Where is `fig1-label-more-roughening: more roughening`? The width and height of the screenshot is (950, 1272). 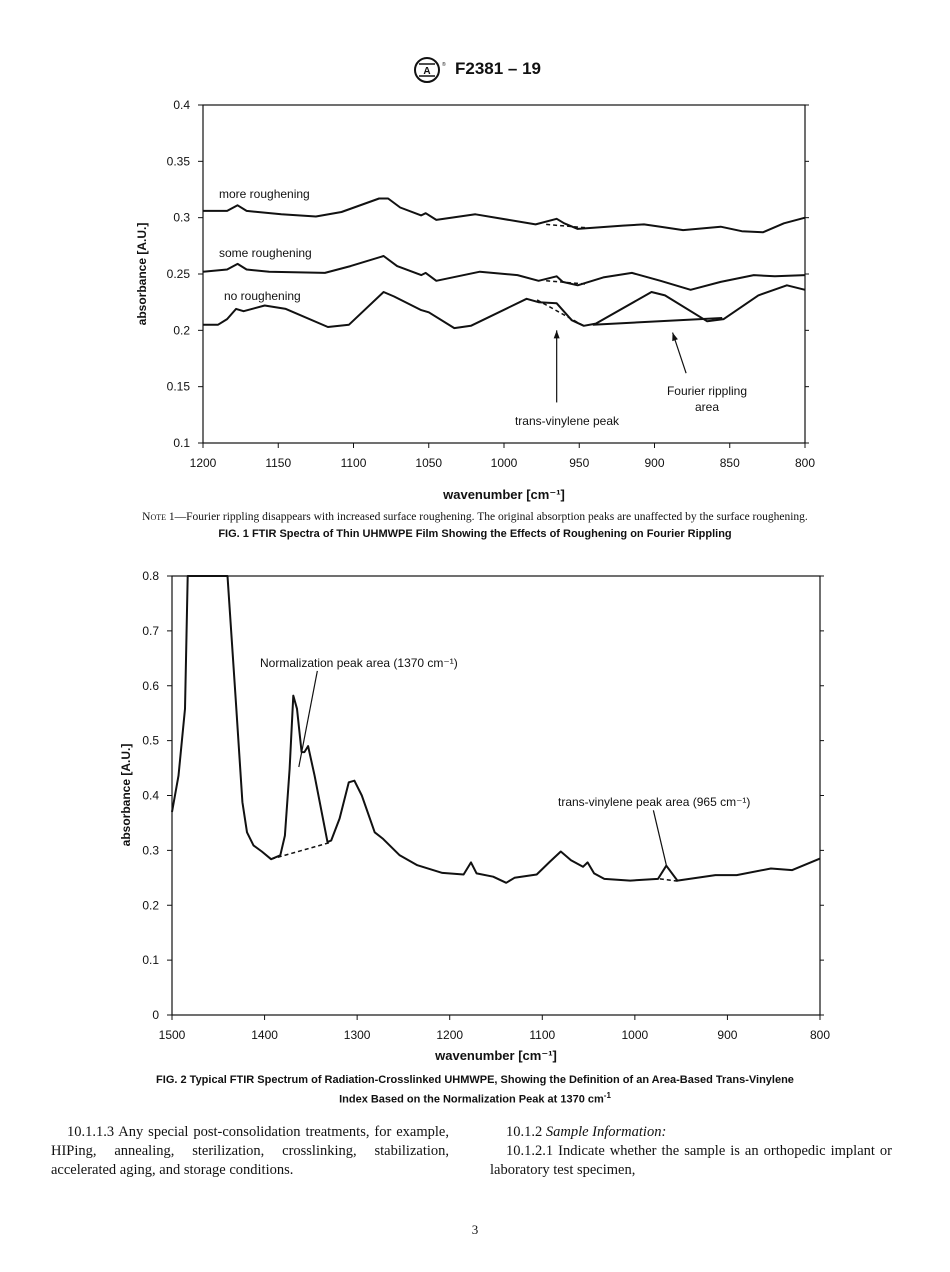
fig1-label-more-roughening: more roughening is located at coordinates (264, 194).